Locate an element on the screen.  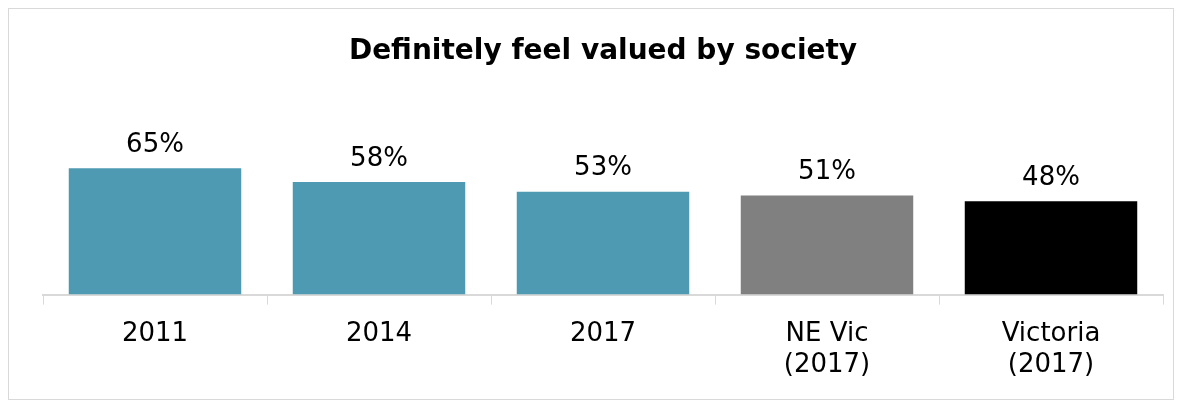
chart-title: Definitely feel valued by society is located at coordinates (603, 50).